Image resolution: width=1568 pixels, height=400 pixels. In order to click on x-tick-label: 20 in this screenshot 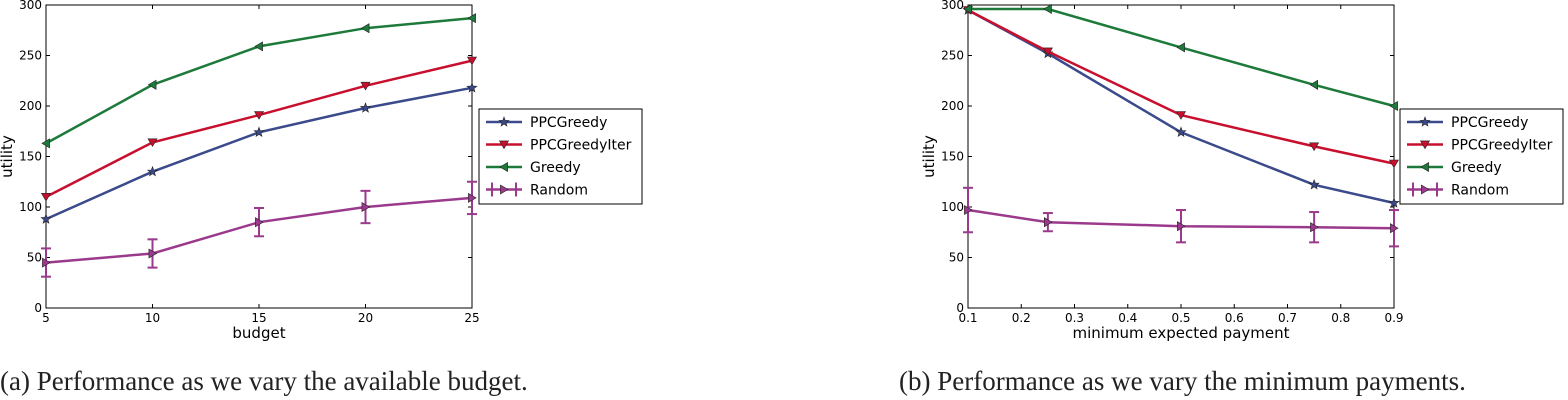, I will do `click(365, 318)`.